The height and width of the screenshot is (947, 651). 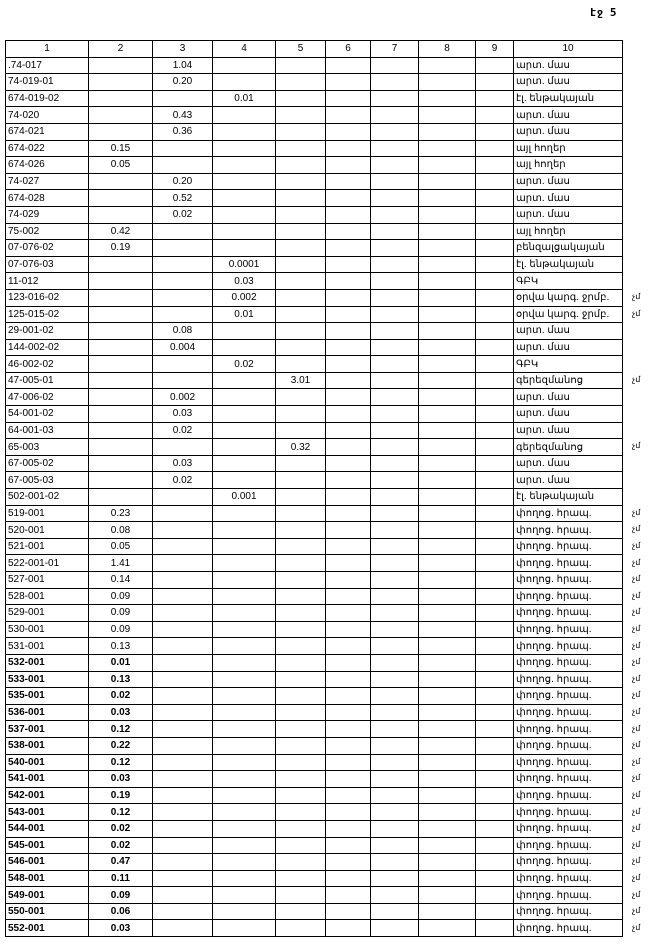 I want to click on land-use-cell: բենզալցակայան, so click(x=568, y=248).